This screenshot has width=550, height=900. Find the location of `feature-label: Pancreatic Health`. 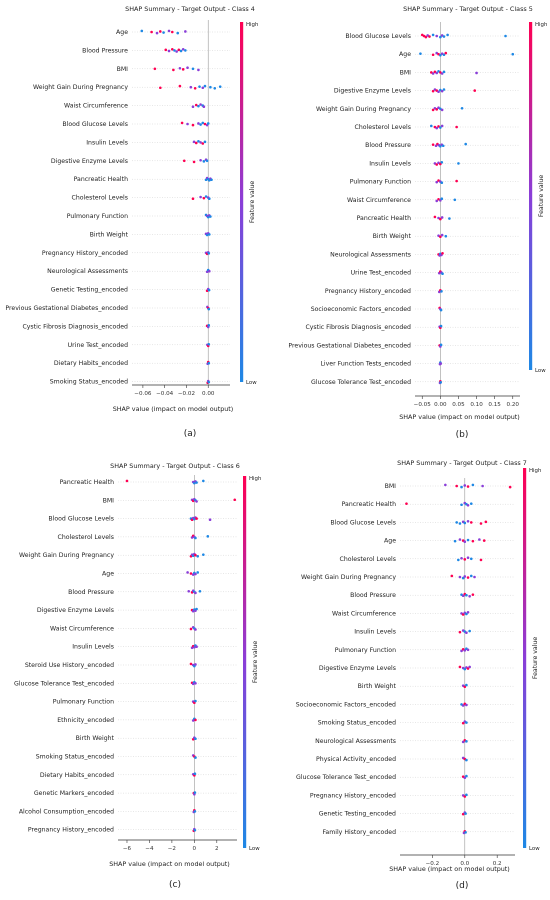

feature-label: Pancreatic Health is located at coordinates (101, 179).